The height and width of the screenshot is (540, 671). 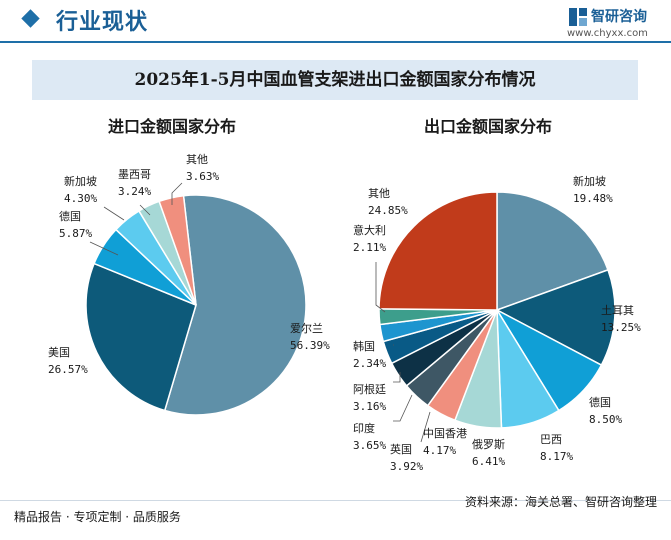 What do you see at coordinates (80, 181) in the screenshot?
I see `import-label-name-3: 新加坡` at bounding box center [80, 181].